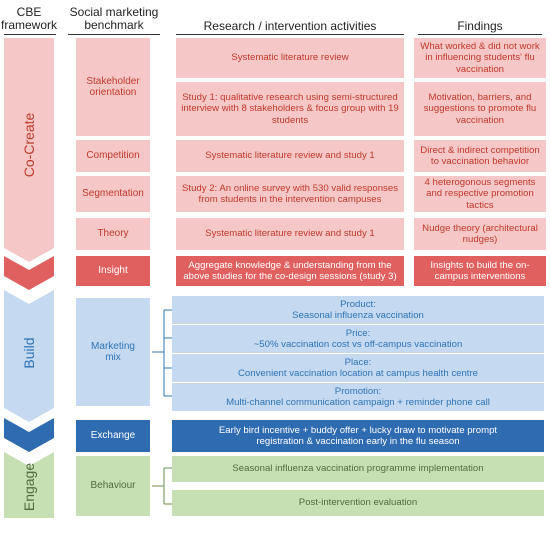 The width and height of the screenshot is (550, 537). I want to click on header-findings: Findings, so click(480, 26).